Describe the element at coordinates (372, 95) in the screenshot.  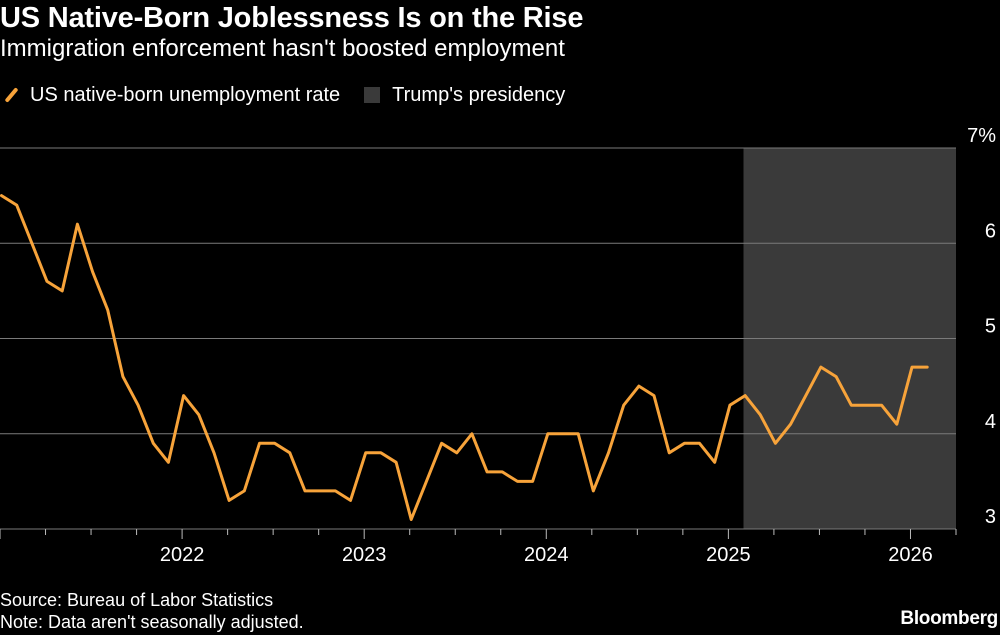
I see `legend-shade-icon` at that location.